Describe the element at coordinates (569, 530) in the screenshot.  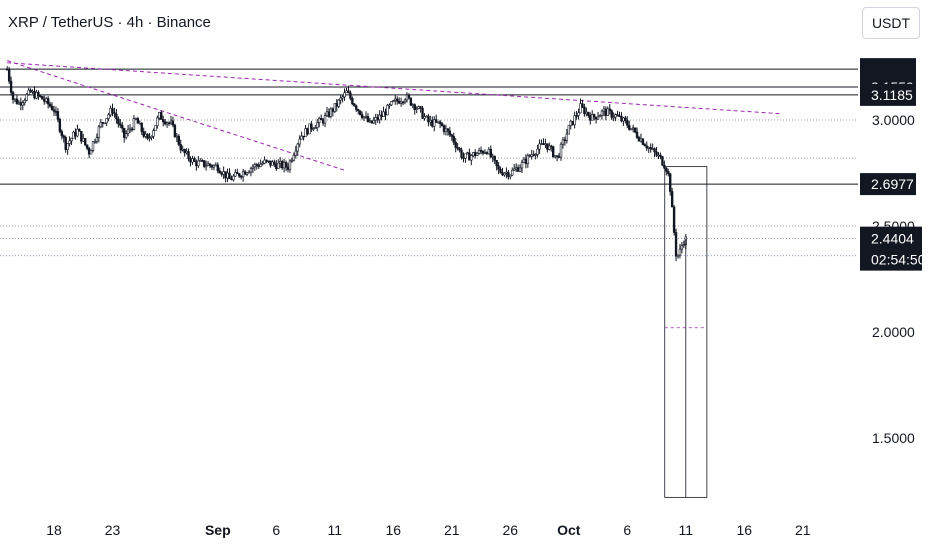
I see `x-tick-label: Oct` at that location.